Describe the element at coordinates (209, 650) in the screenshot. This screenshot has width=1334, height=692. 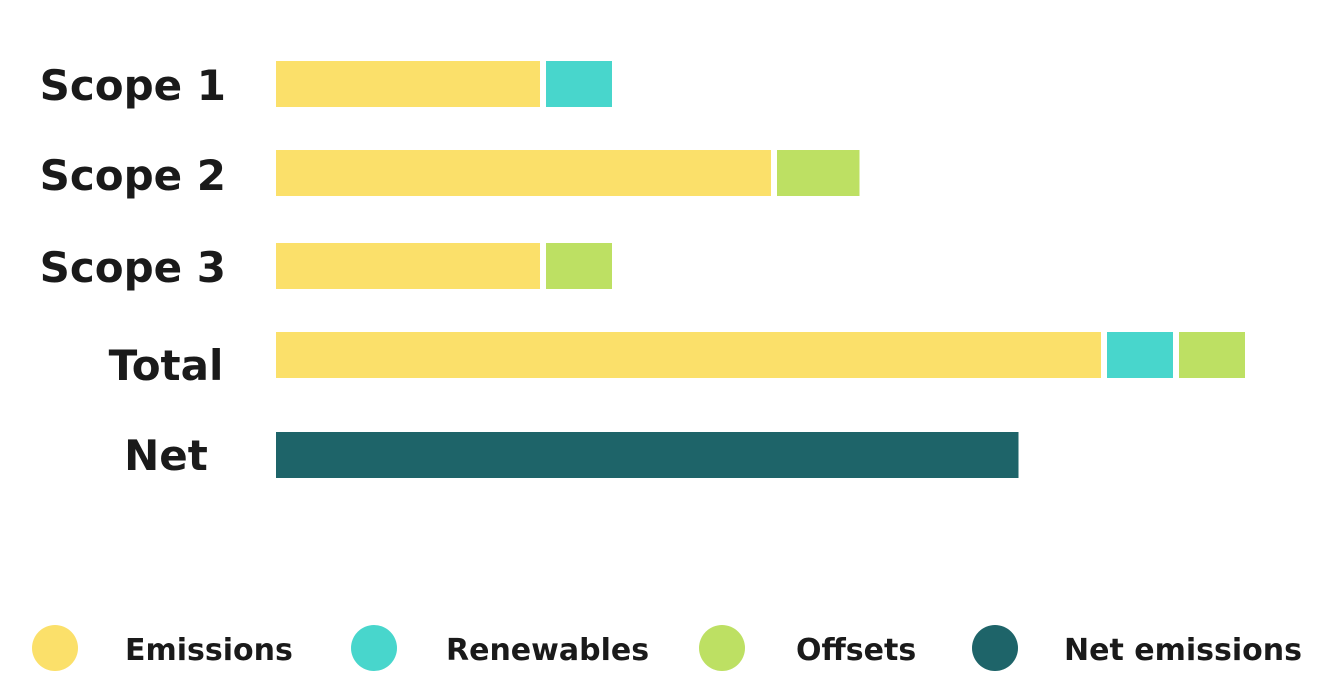
I see `legend-label-emissions: Emissions` at that location.